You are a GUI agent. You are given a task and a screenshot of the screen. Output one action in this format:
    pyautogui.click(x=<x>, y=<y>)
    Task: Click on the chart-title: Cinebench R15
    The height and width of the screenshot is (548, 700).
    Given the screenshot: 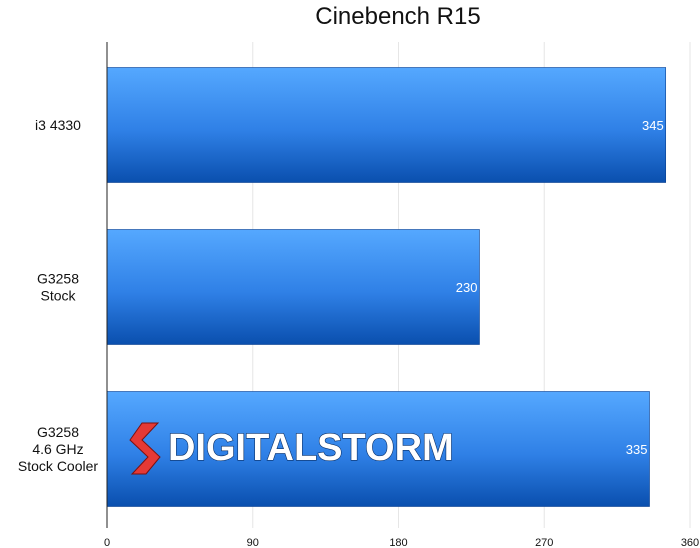 What is the action you would take?
    pyautogui.click(x=397, y=16)
    